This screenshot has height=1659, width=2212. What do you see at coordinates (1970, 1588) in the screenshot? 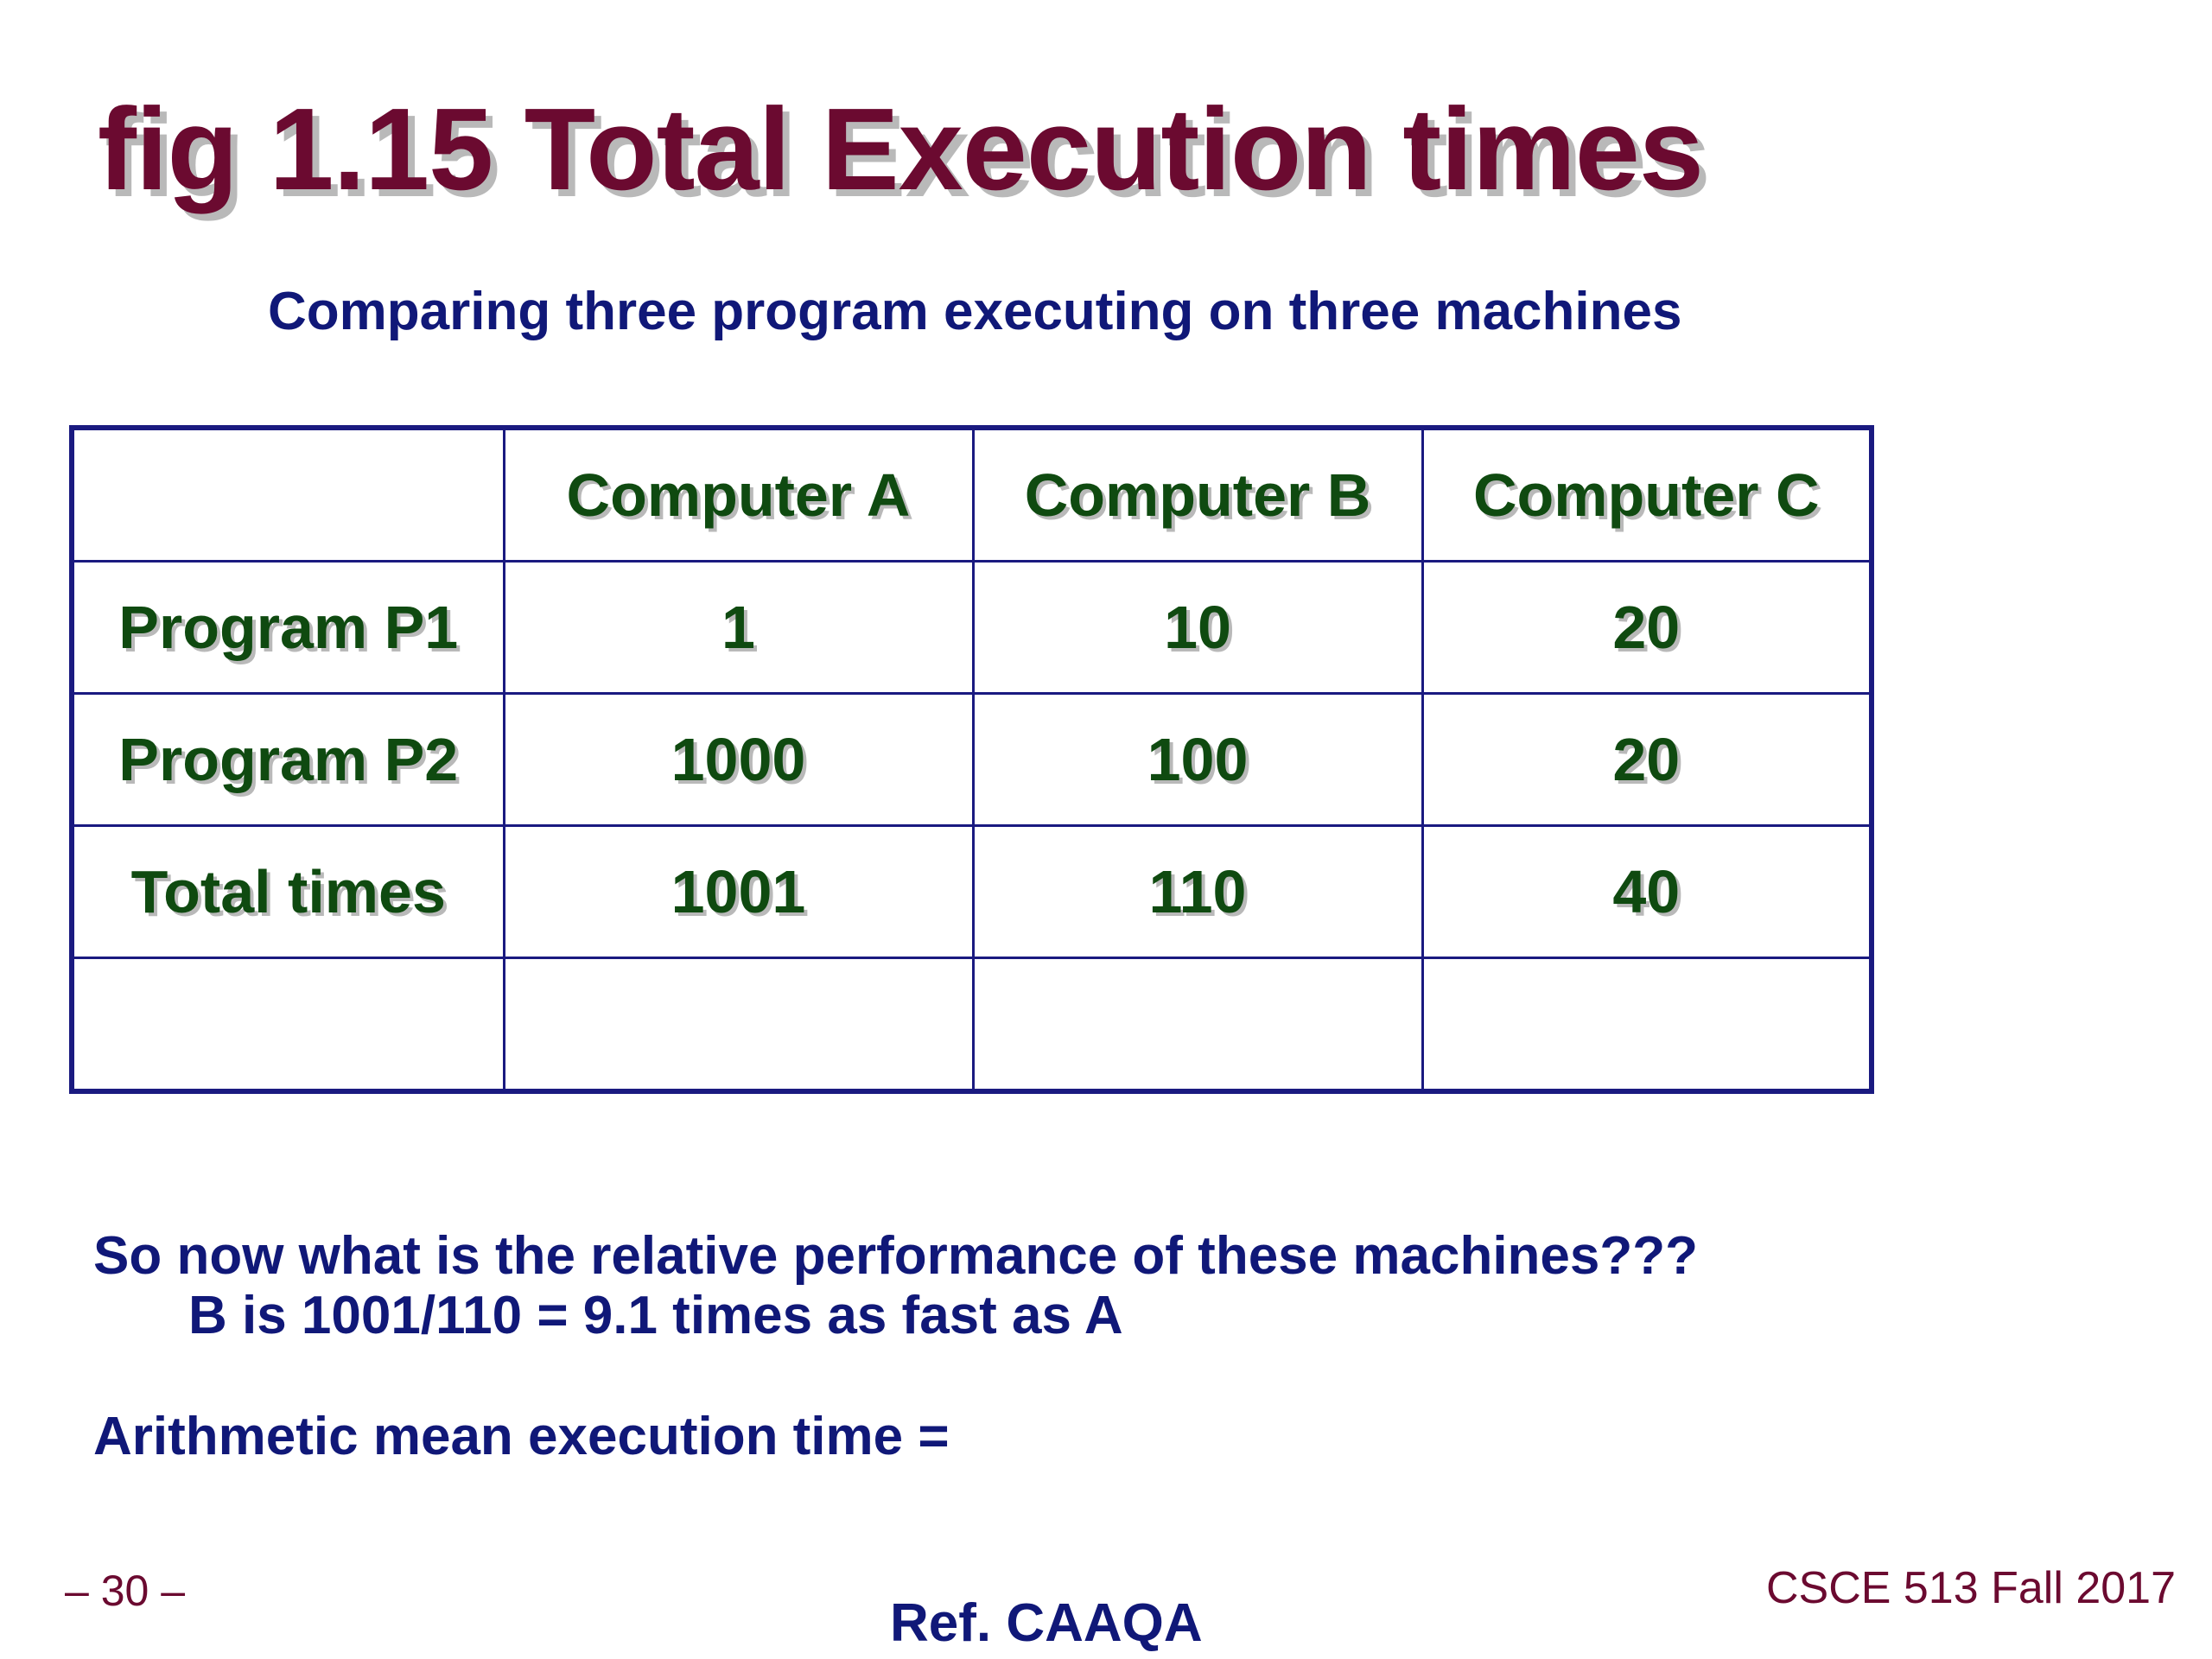
I see `course-label: CSCE 513 Fall 2017` at bounding box center [1970, 1588].